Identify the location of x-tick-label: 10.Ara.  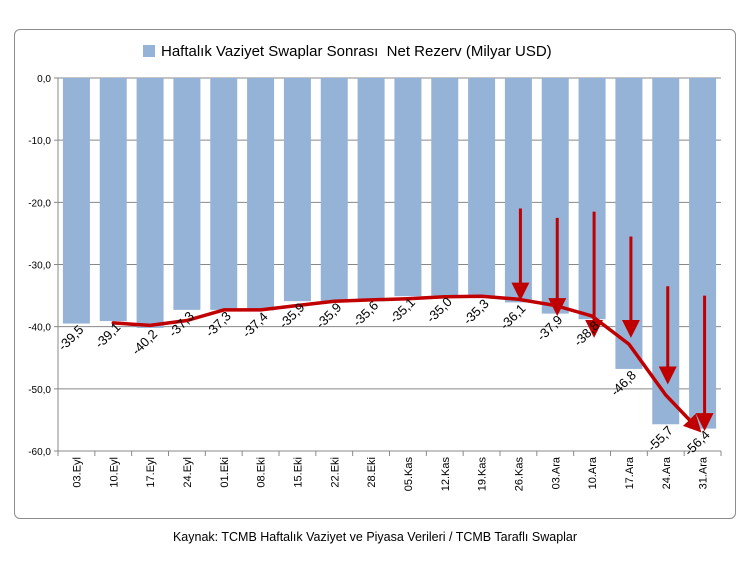
(593, 472).